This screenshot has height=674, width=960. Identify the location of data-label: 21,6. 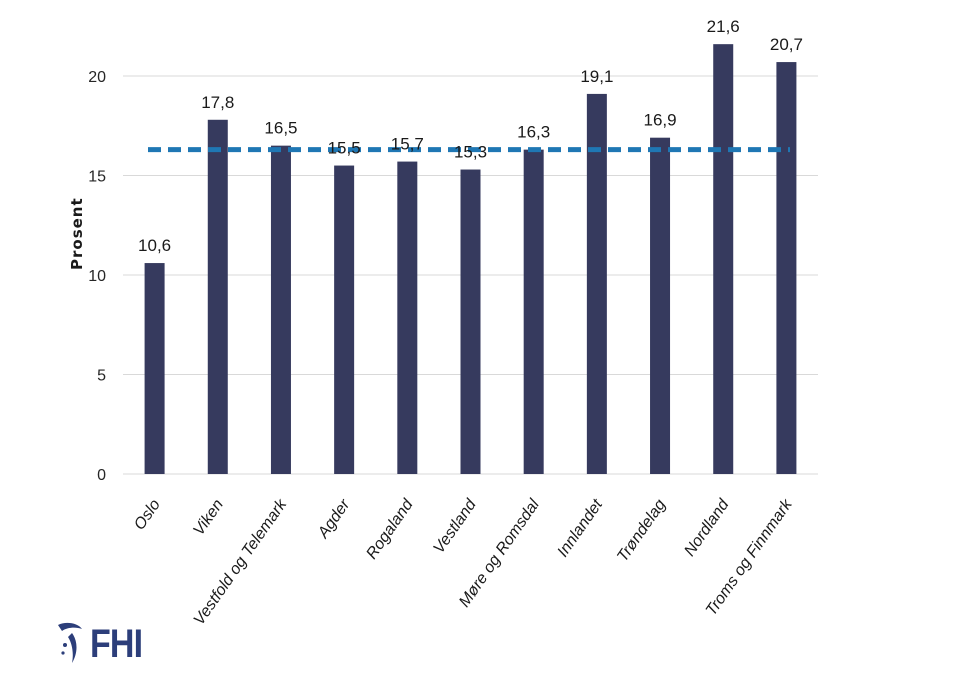
(723, 26).